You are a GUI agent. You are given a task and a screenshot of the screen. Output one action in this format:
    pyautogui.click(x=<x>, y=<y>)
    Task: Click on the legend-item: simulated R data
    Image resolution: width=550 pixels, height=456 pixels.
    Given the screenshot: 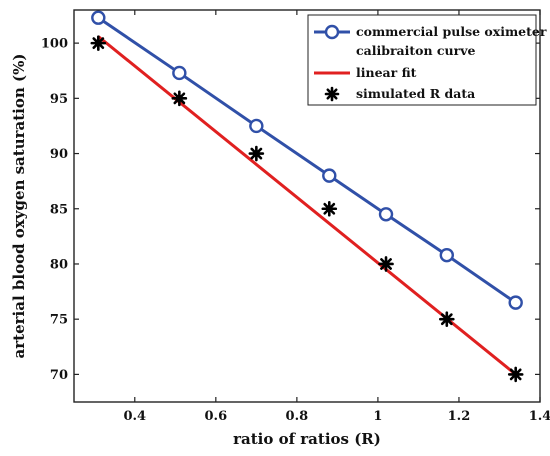 What is the action you would take?
    pyautogui.click(x=399, y=94)
    